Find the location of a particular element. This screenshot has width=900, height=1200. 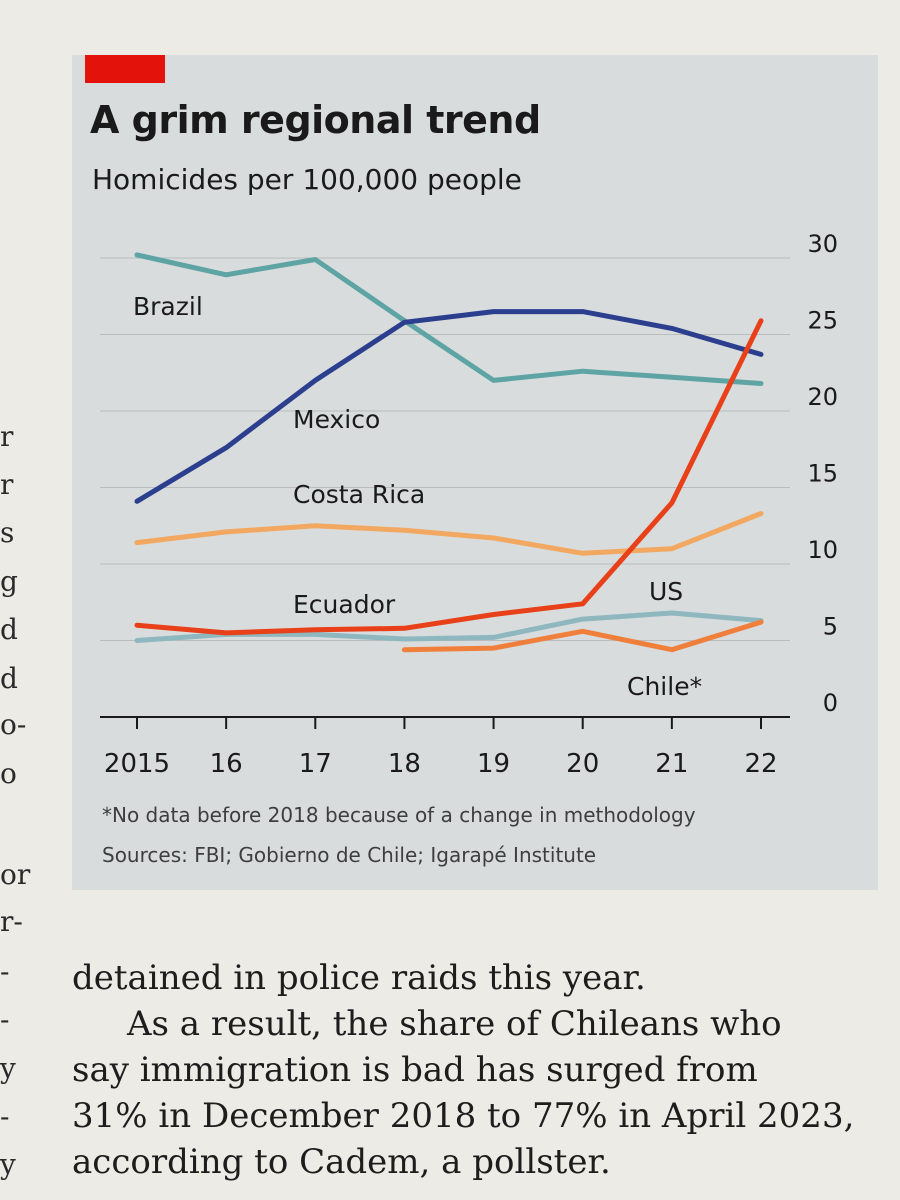

series-label-chile: Chile* is located at coordinates (664, 686).